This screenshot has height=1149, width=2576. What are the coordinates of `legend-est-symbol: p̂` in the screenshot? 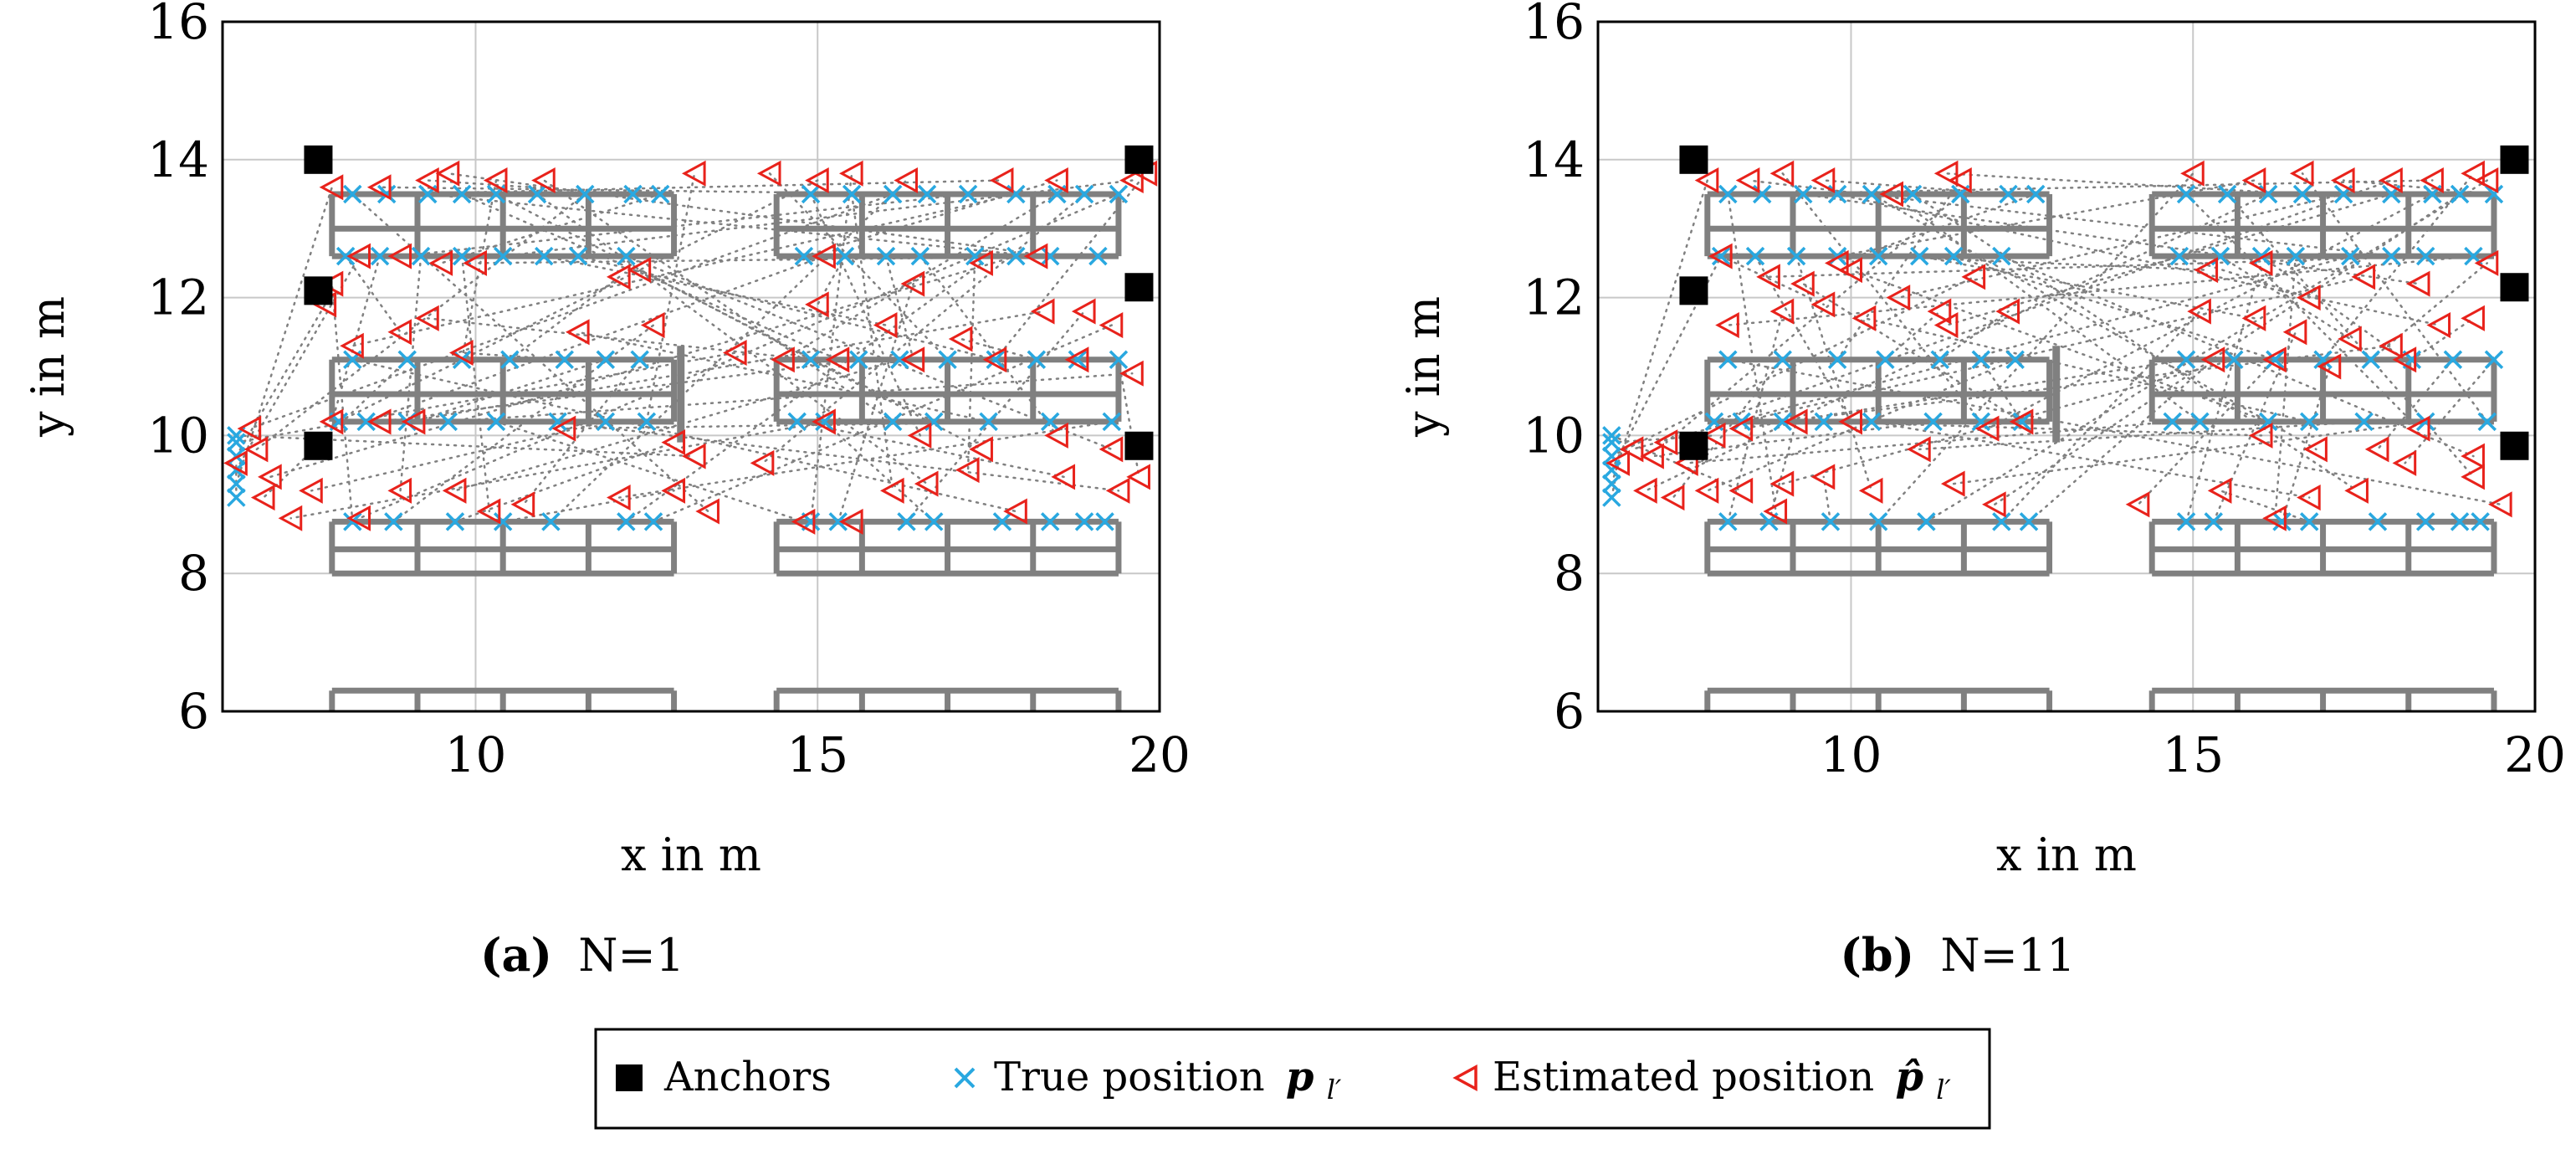 It's located at (1909, 1077).